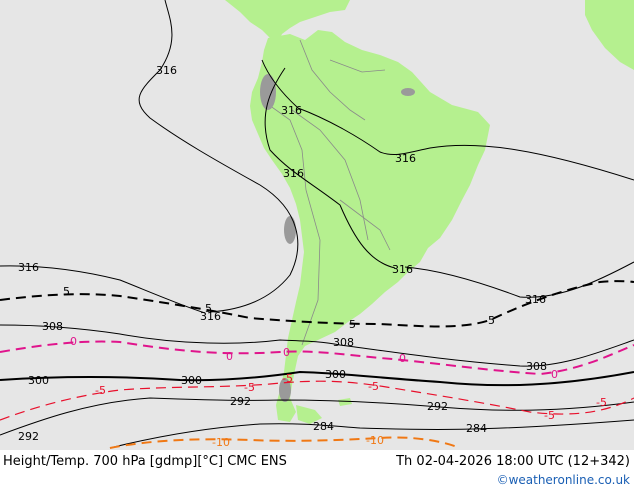 The height and width of the screenshot is (490, 634). What do you see at coordinates (145, 461) in the screenshot?
I see `map-title: Height/Temp. 700 hPa [gdmp][°C] CMC ENS` at bounding box center [145, 461].